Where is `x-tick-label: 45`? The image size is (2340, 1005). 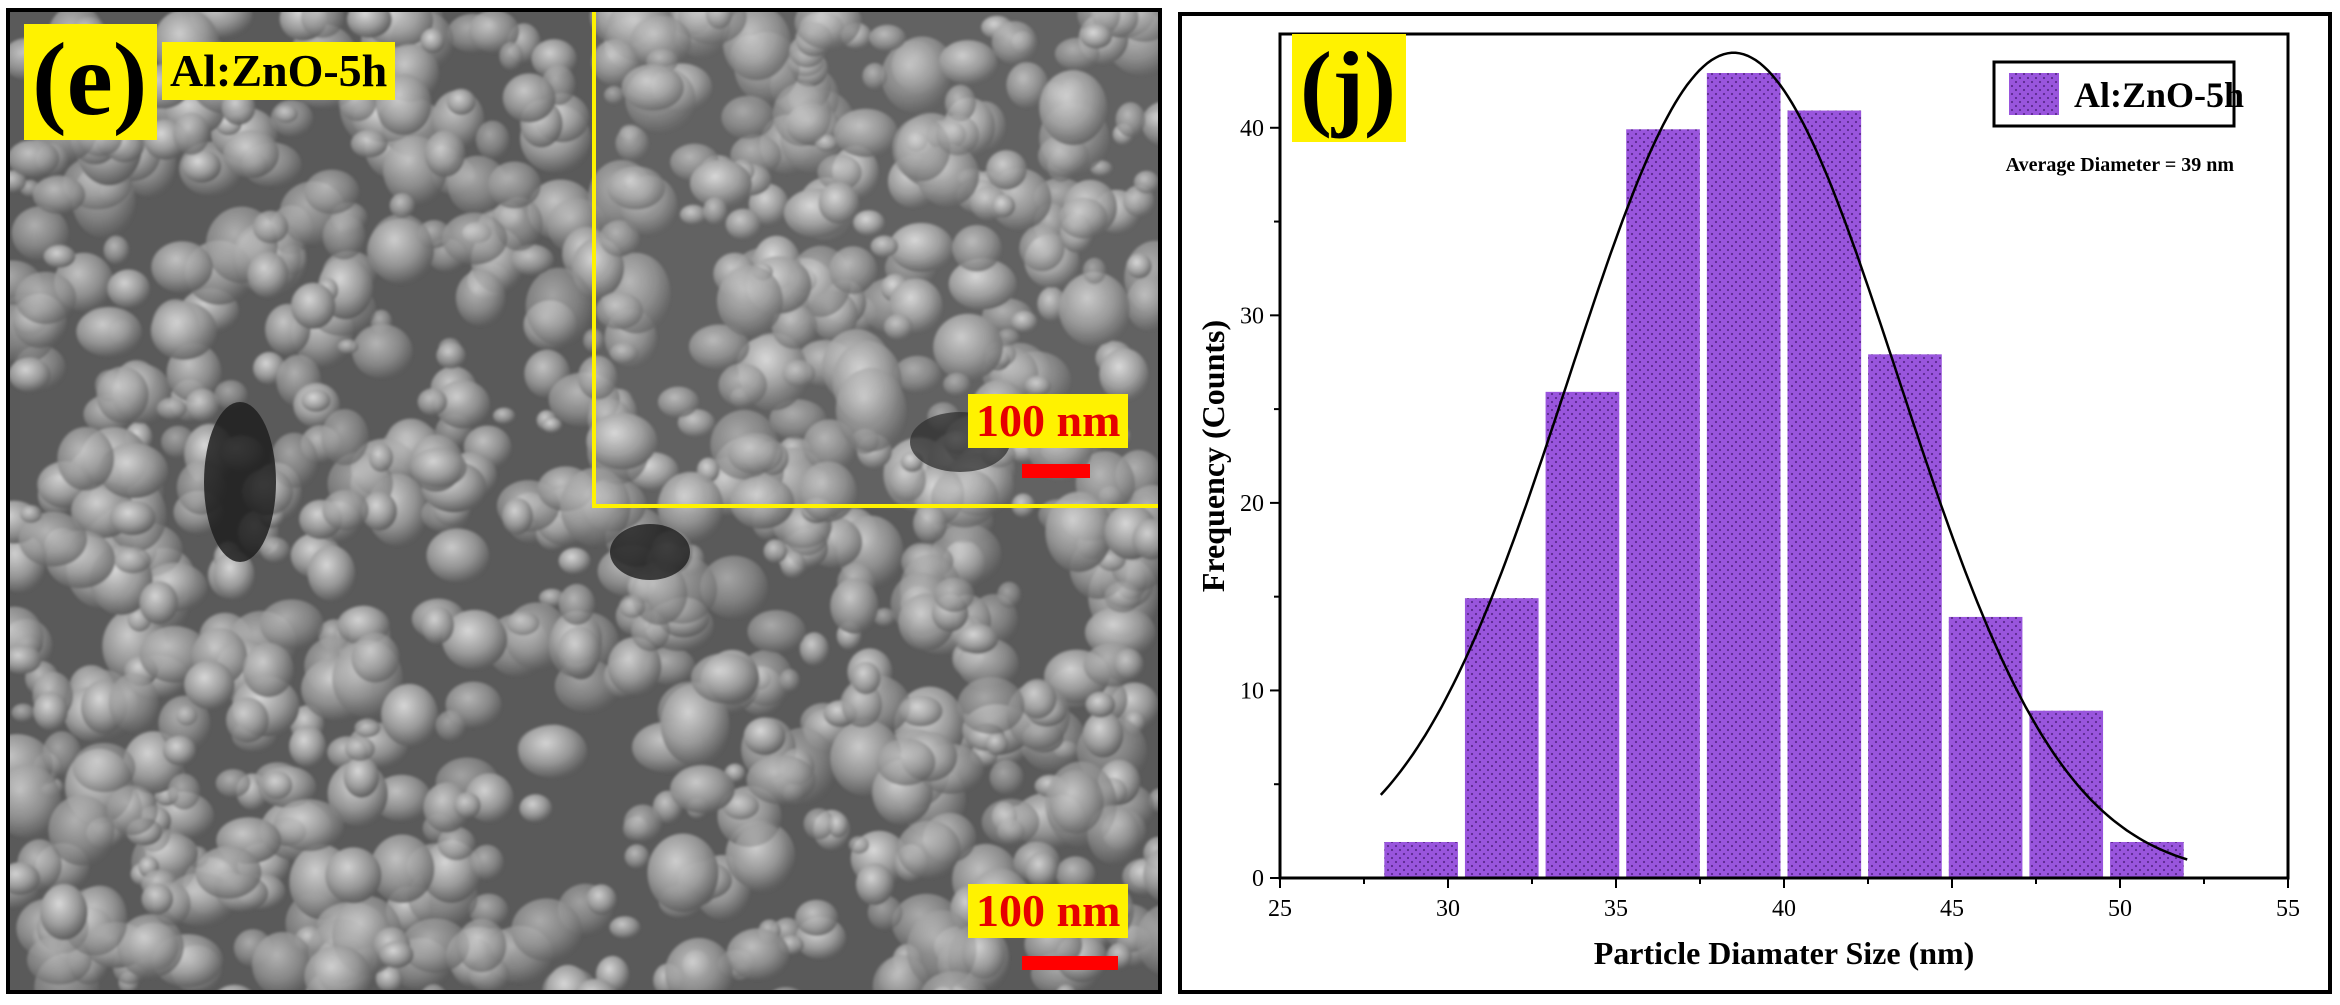
x-tick-label: 45 is located at coordinates (1952, 909).